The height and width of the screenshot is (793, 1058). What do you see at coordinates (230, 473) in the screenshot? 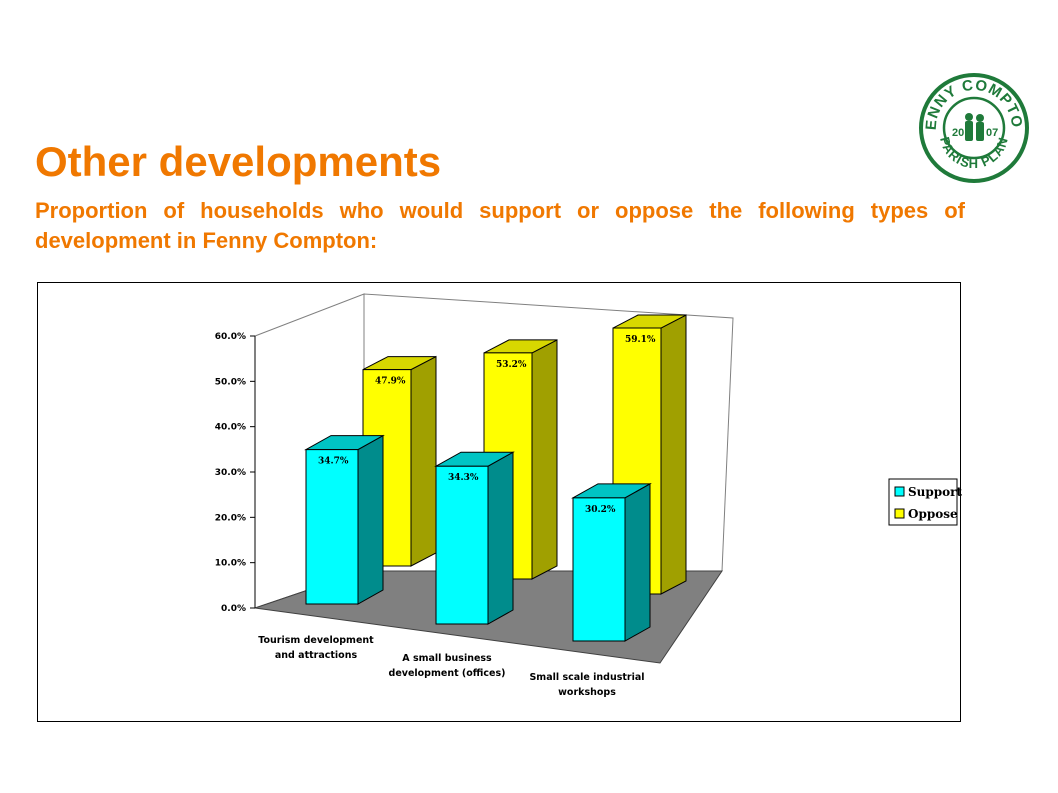
I see `y-tick-label: 30.0%` at bounding box center [230, 473].